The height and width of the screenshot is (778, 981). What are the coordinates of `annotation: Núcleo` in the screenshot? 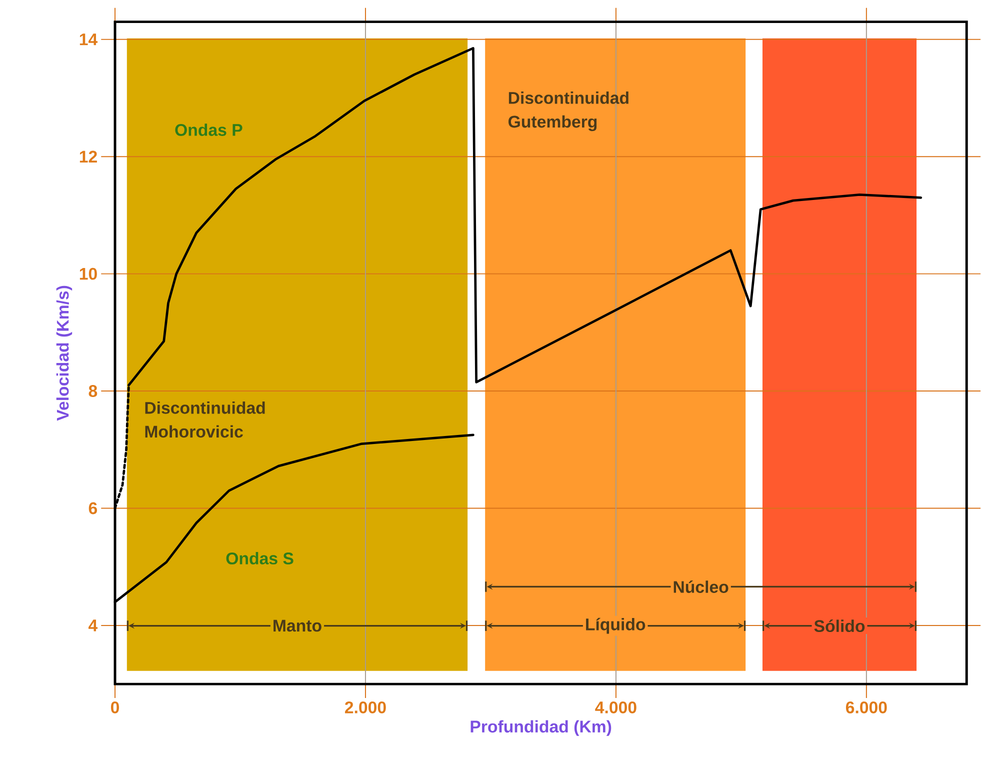 It's located at (701, 586).